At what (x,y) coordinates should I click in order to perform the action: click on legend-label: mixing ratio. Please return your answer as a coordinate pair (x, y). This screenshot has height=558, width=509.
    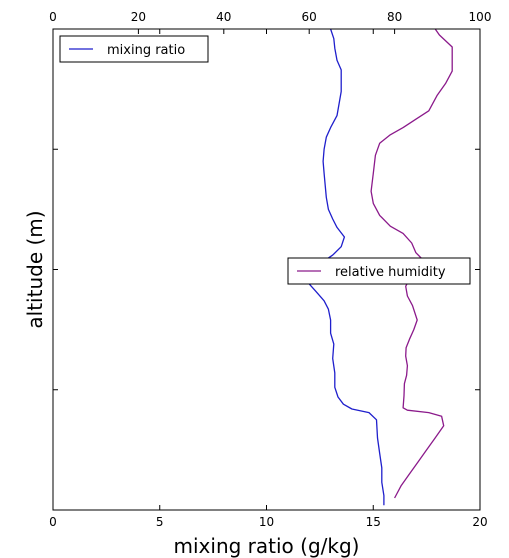
    Looking at the image, I should click on (146, 50).